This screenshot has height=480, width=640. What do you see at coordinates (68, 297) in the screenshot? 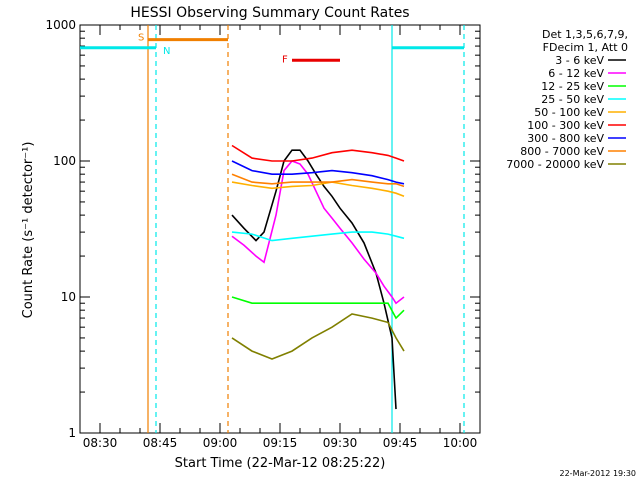
I see `y-tick-label: 10` at bounding box center [68, 297].